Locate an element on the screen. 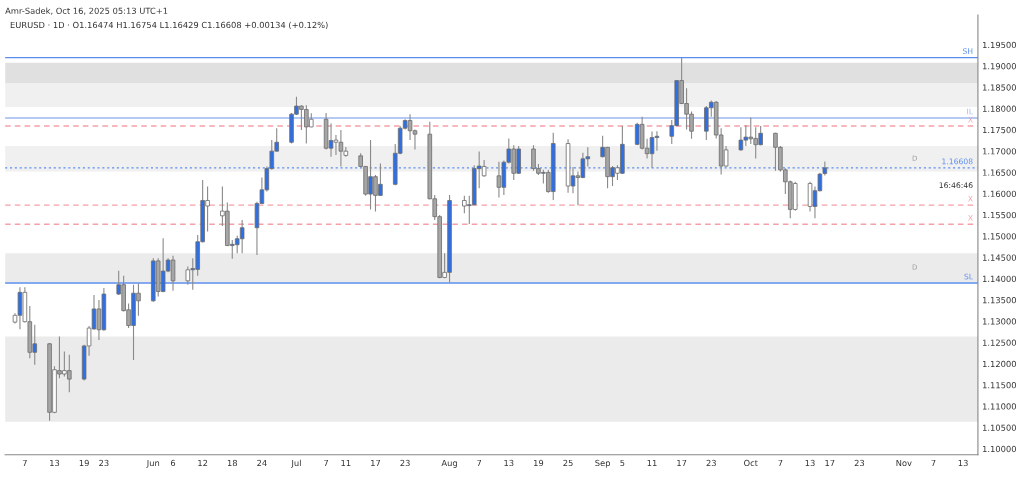 Image resolution: width=1024 pixels, height=502 pixels. y-tick-label: 1.19500 is located at coordinates (999, 45).